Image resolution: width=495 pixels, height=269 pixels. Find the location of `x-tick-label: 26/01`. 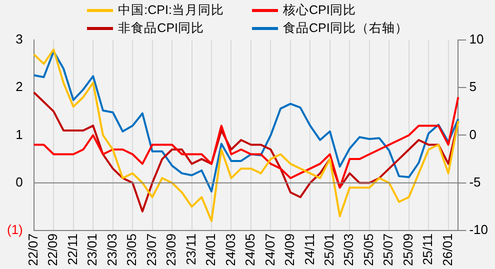

x-tick-label: 26/01 is located at coordinates (447, 249).